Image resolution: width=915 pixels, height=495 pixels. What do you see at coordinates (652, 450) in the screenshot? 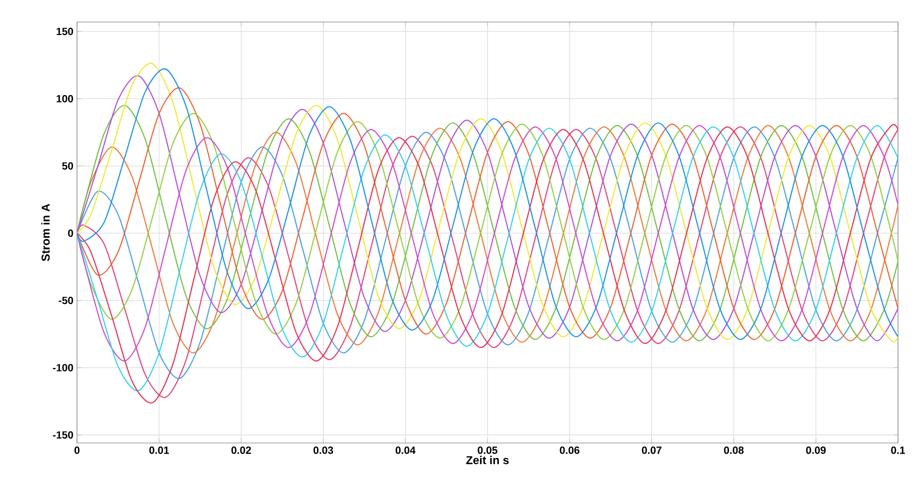
I see `x-tick-label: 0.07` at bounding box center [652, 450].